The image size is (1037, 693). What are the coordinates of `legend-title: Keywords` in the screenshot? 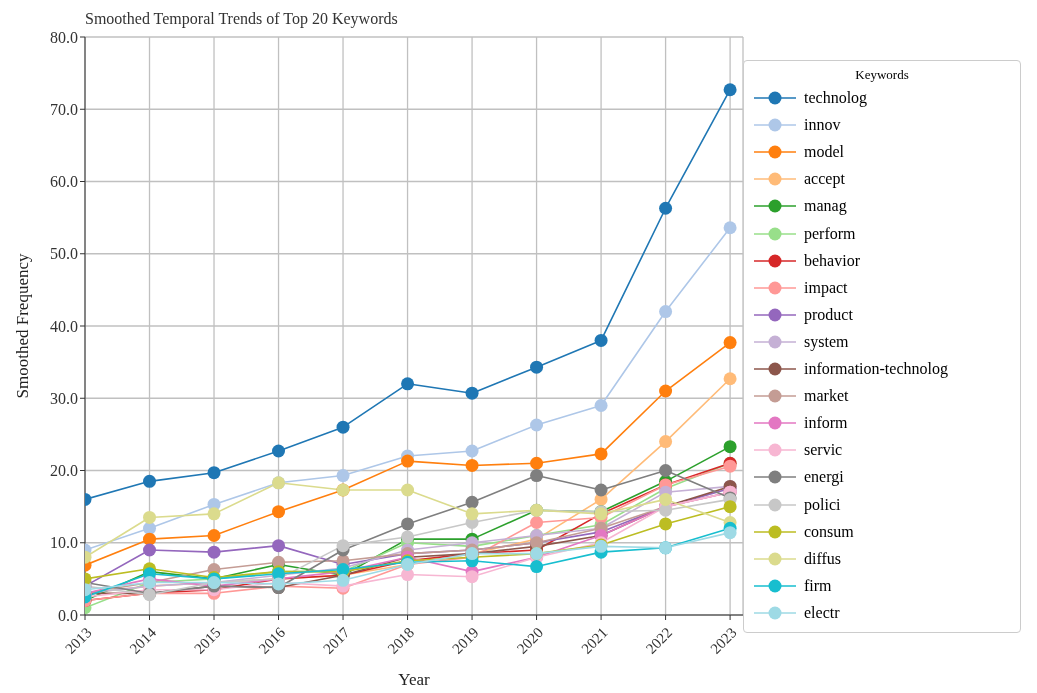 It's located at (882, 74).